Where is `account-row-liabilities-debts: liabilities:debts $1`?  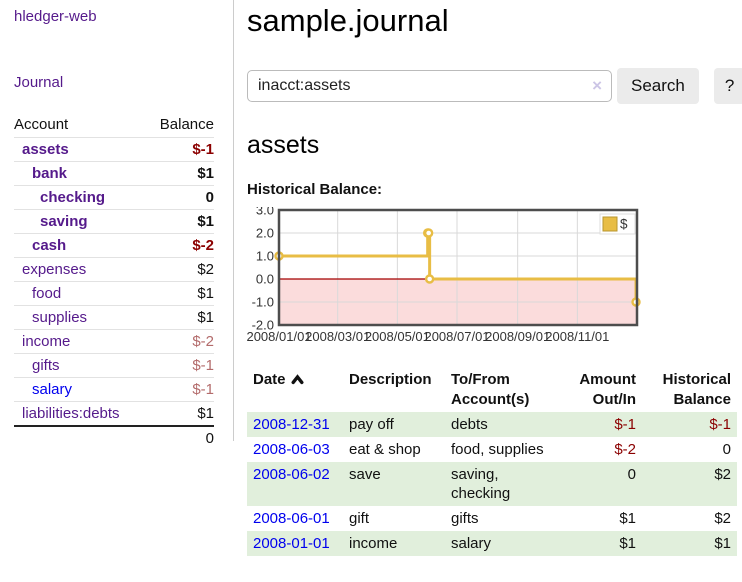
account-row-liabilities-debts: liabilities:debts $1 is located at coordinates (114, 414).